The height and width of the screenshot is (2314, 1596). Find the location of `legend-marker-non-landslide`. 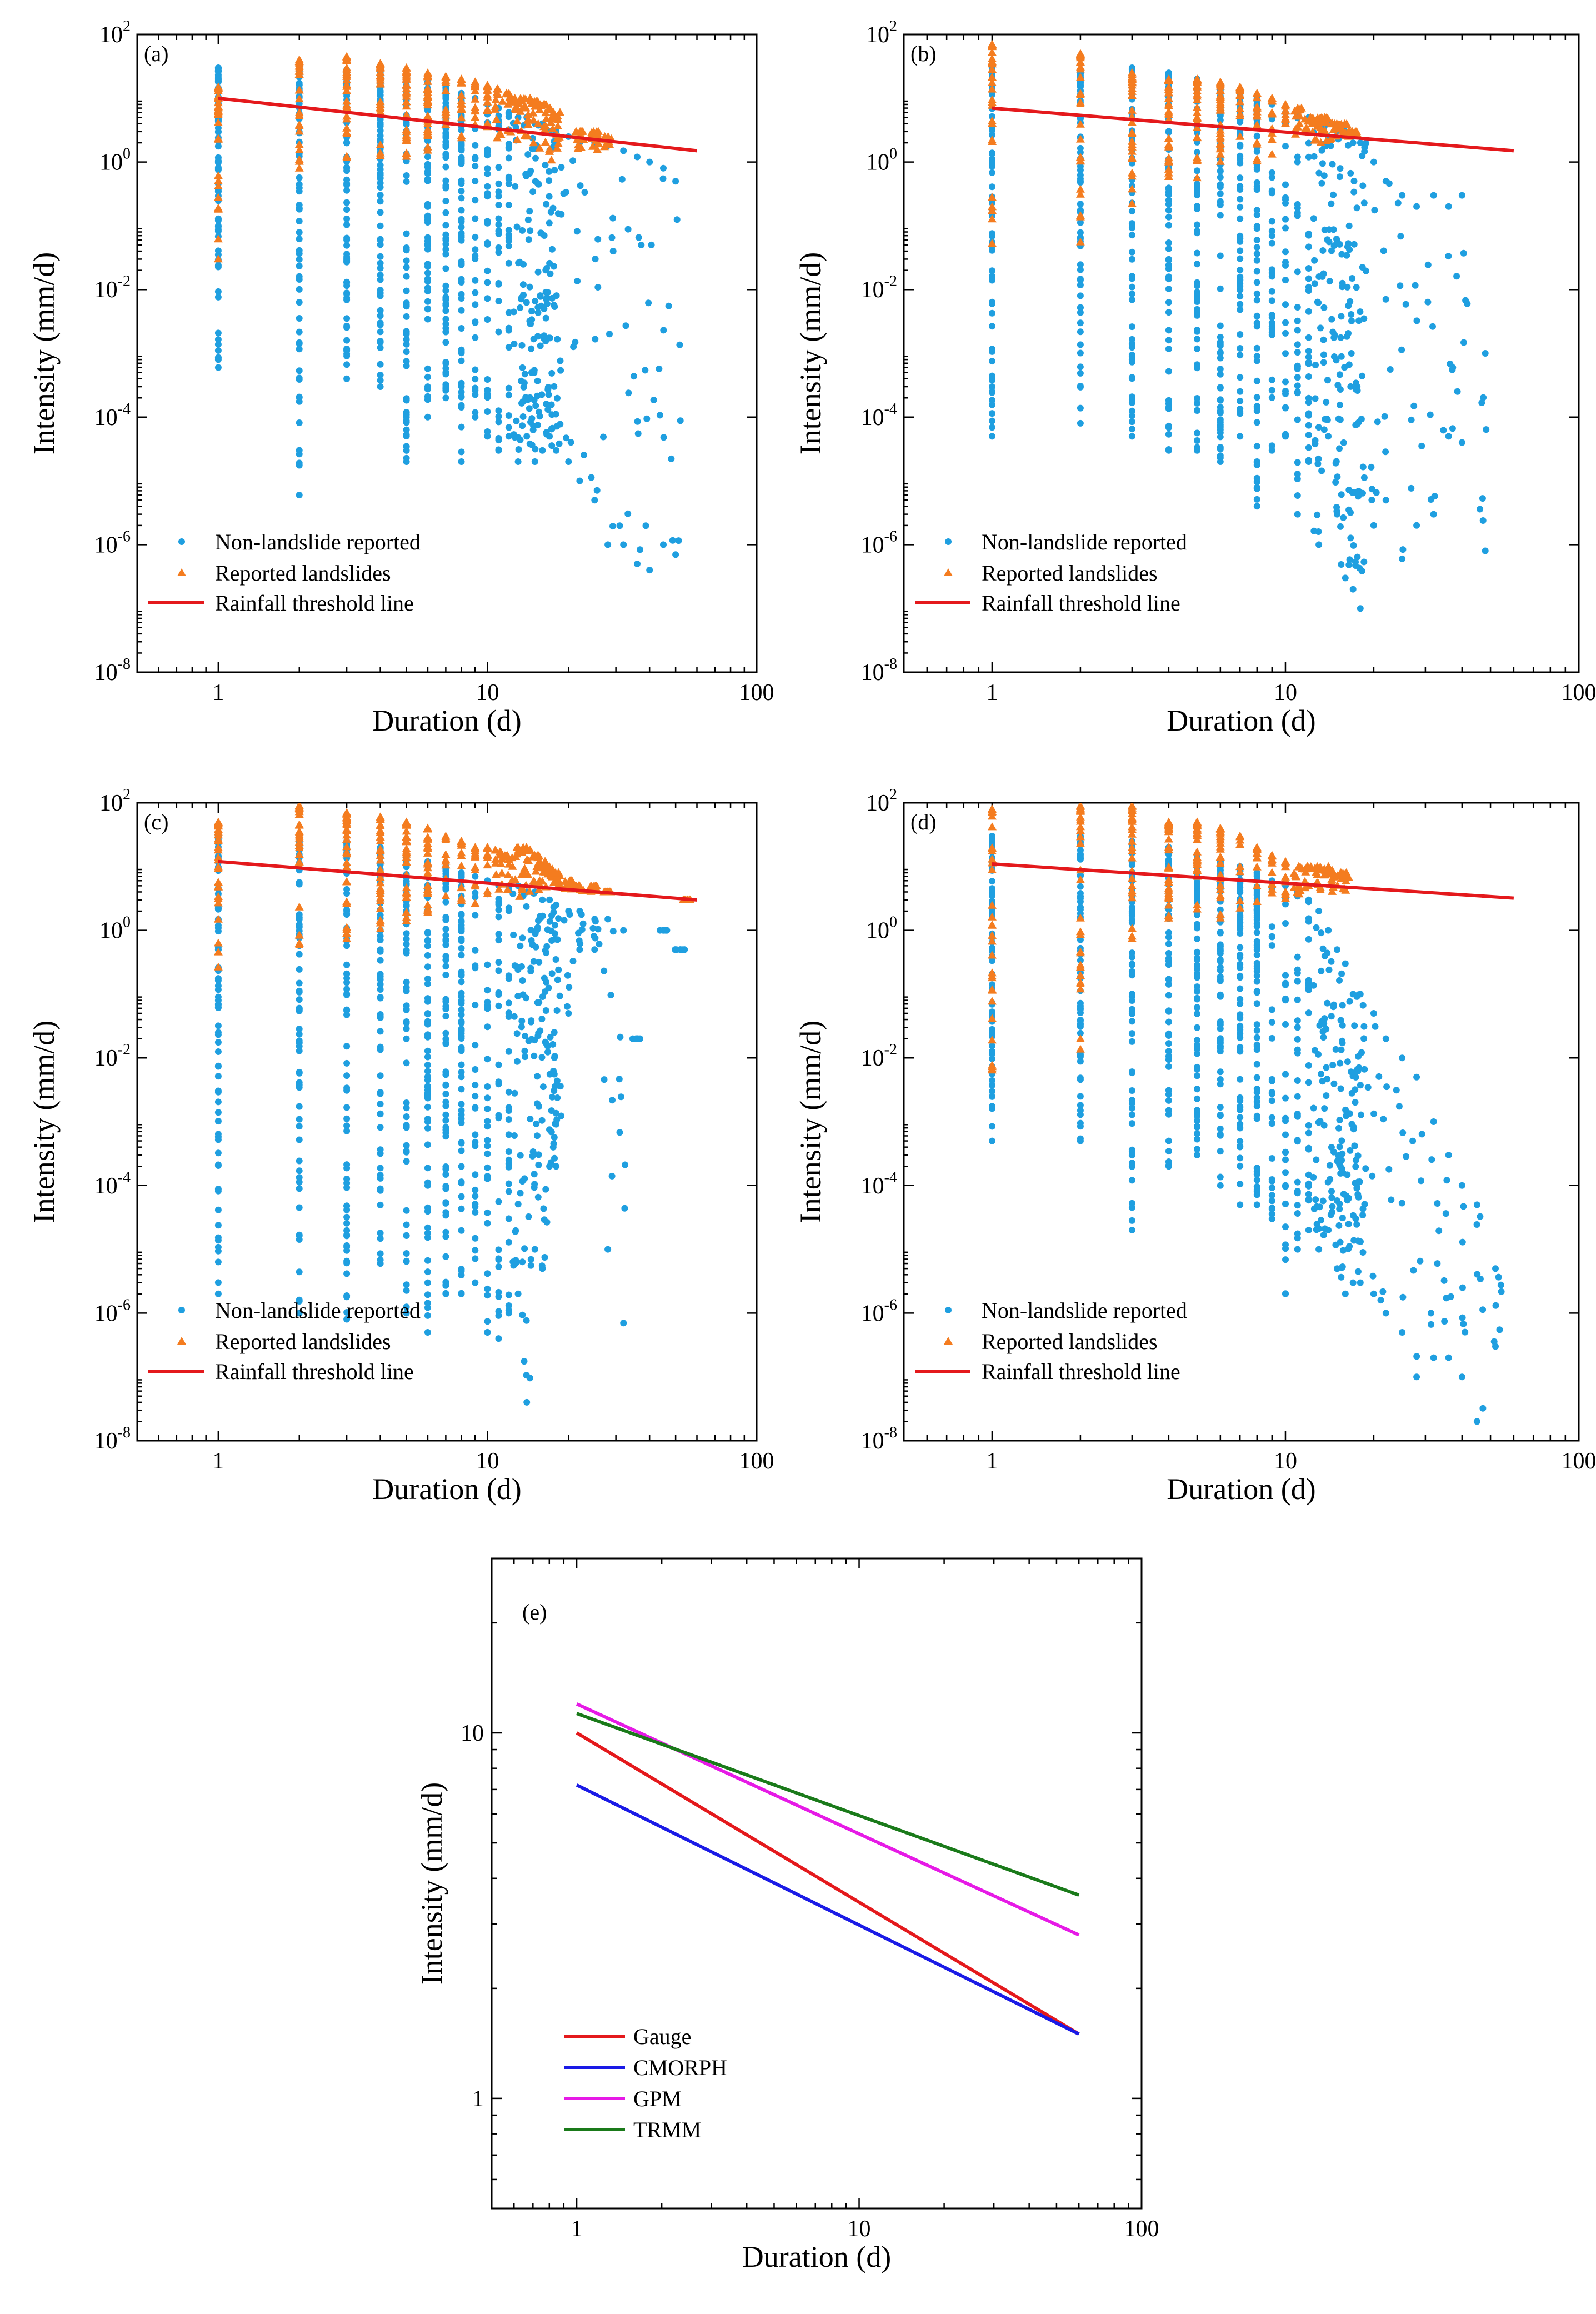

legend-marker-non-landslide is located at coordinates (181, 1310).